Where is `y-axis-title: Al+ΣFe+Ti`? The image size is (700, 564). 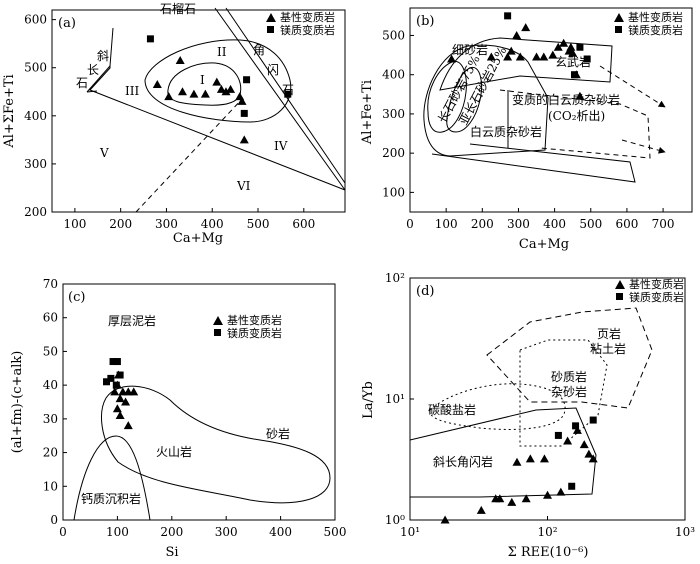 y-axis-title: Al+ΣFe+Ti is located at coordinates (9, 111).